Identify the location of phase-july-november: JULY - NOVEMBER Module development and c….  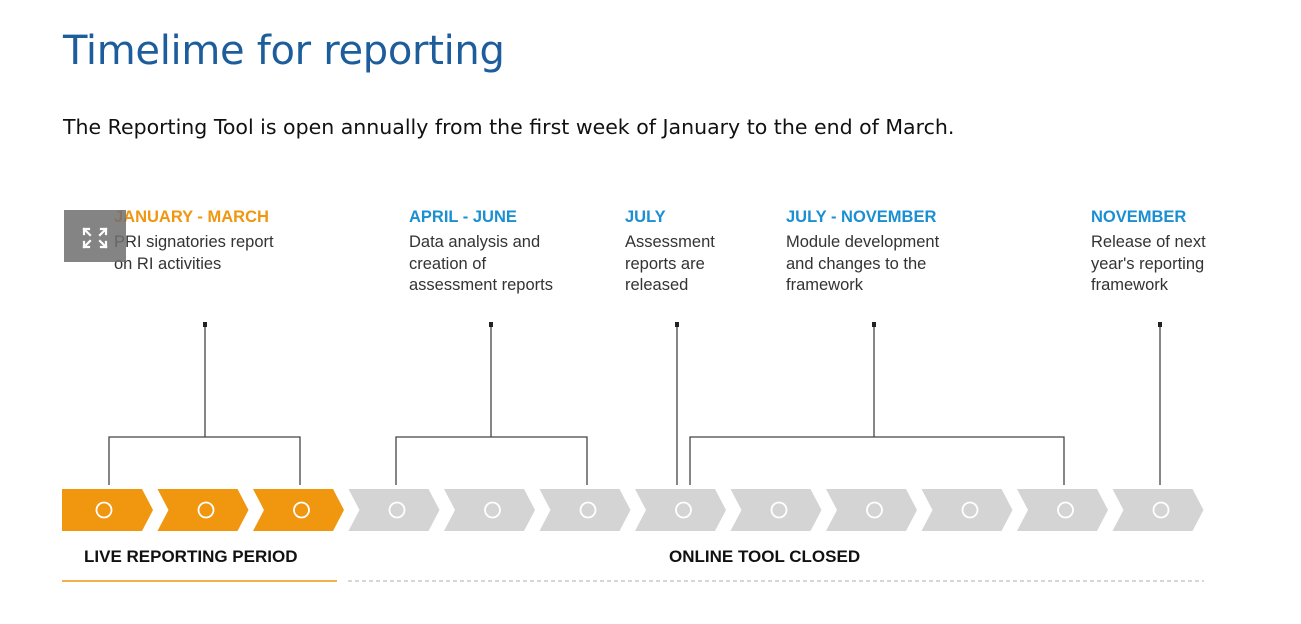
(862, 252).